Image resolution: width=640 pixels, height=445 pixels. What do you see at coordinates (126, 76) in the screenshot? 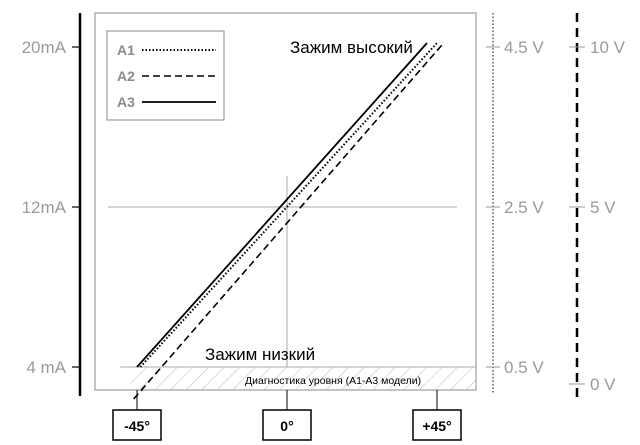
I see `legend-label-a2: A2` at bounding box center [126, 76].